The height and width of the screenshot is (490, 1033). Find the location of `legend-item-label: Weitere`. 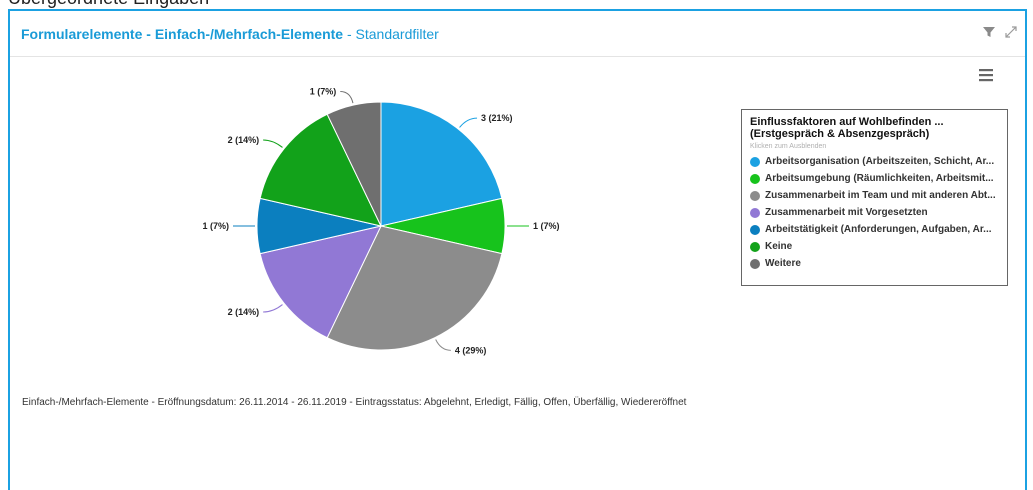

legend-item-label: Weitere is located at coordinates (783, 263).